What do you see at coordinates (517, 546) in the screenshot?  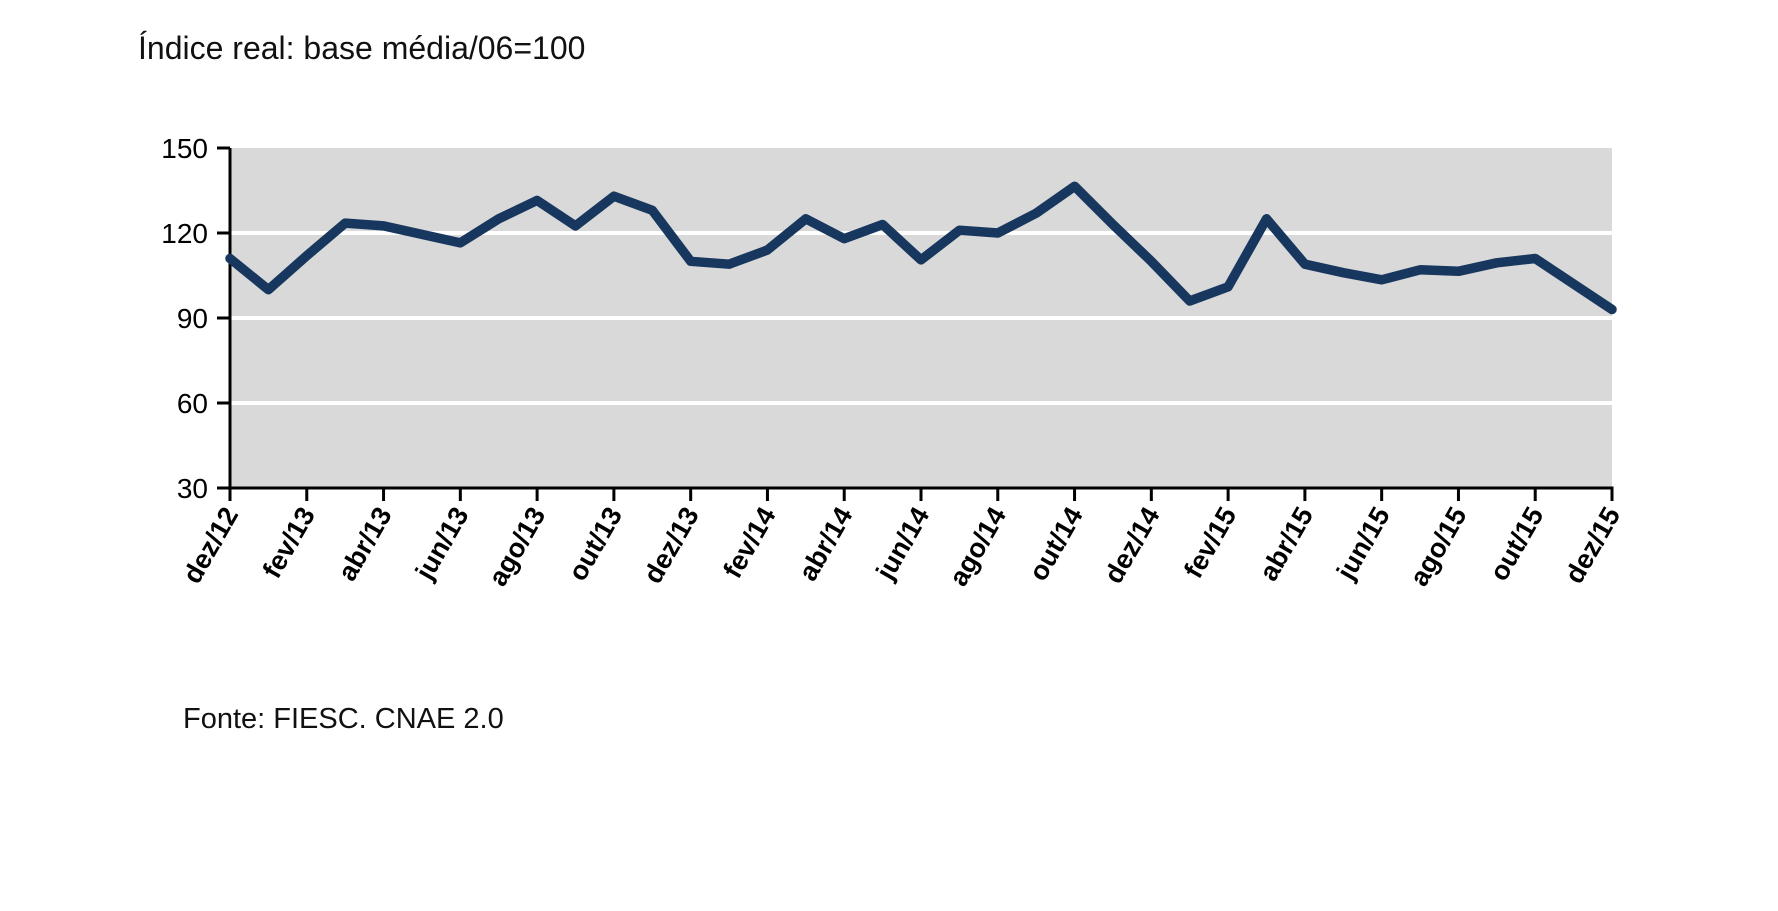 I see `x-tick-label: ago/13` at bounding box center [517, 546].